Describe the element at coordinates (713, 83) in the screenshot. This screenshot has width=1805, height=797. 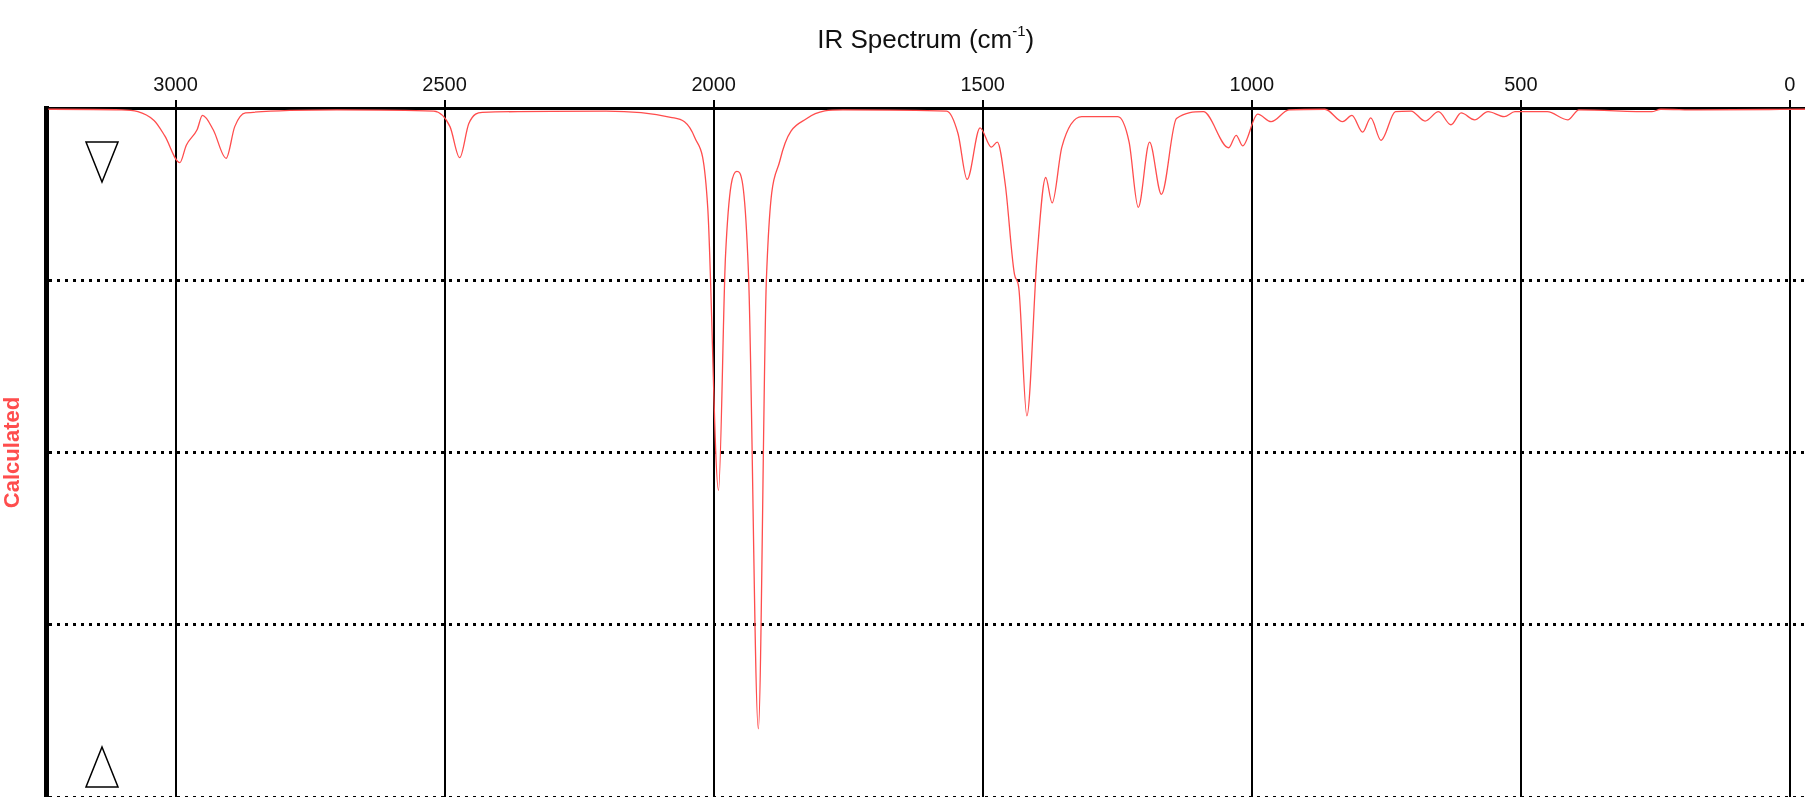
I see `x-tick-label: 2000` at that location.